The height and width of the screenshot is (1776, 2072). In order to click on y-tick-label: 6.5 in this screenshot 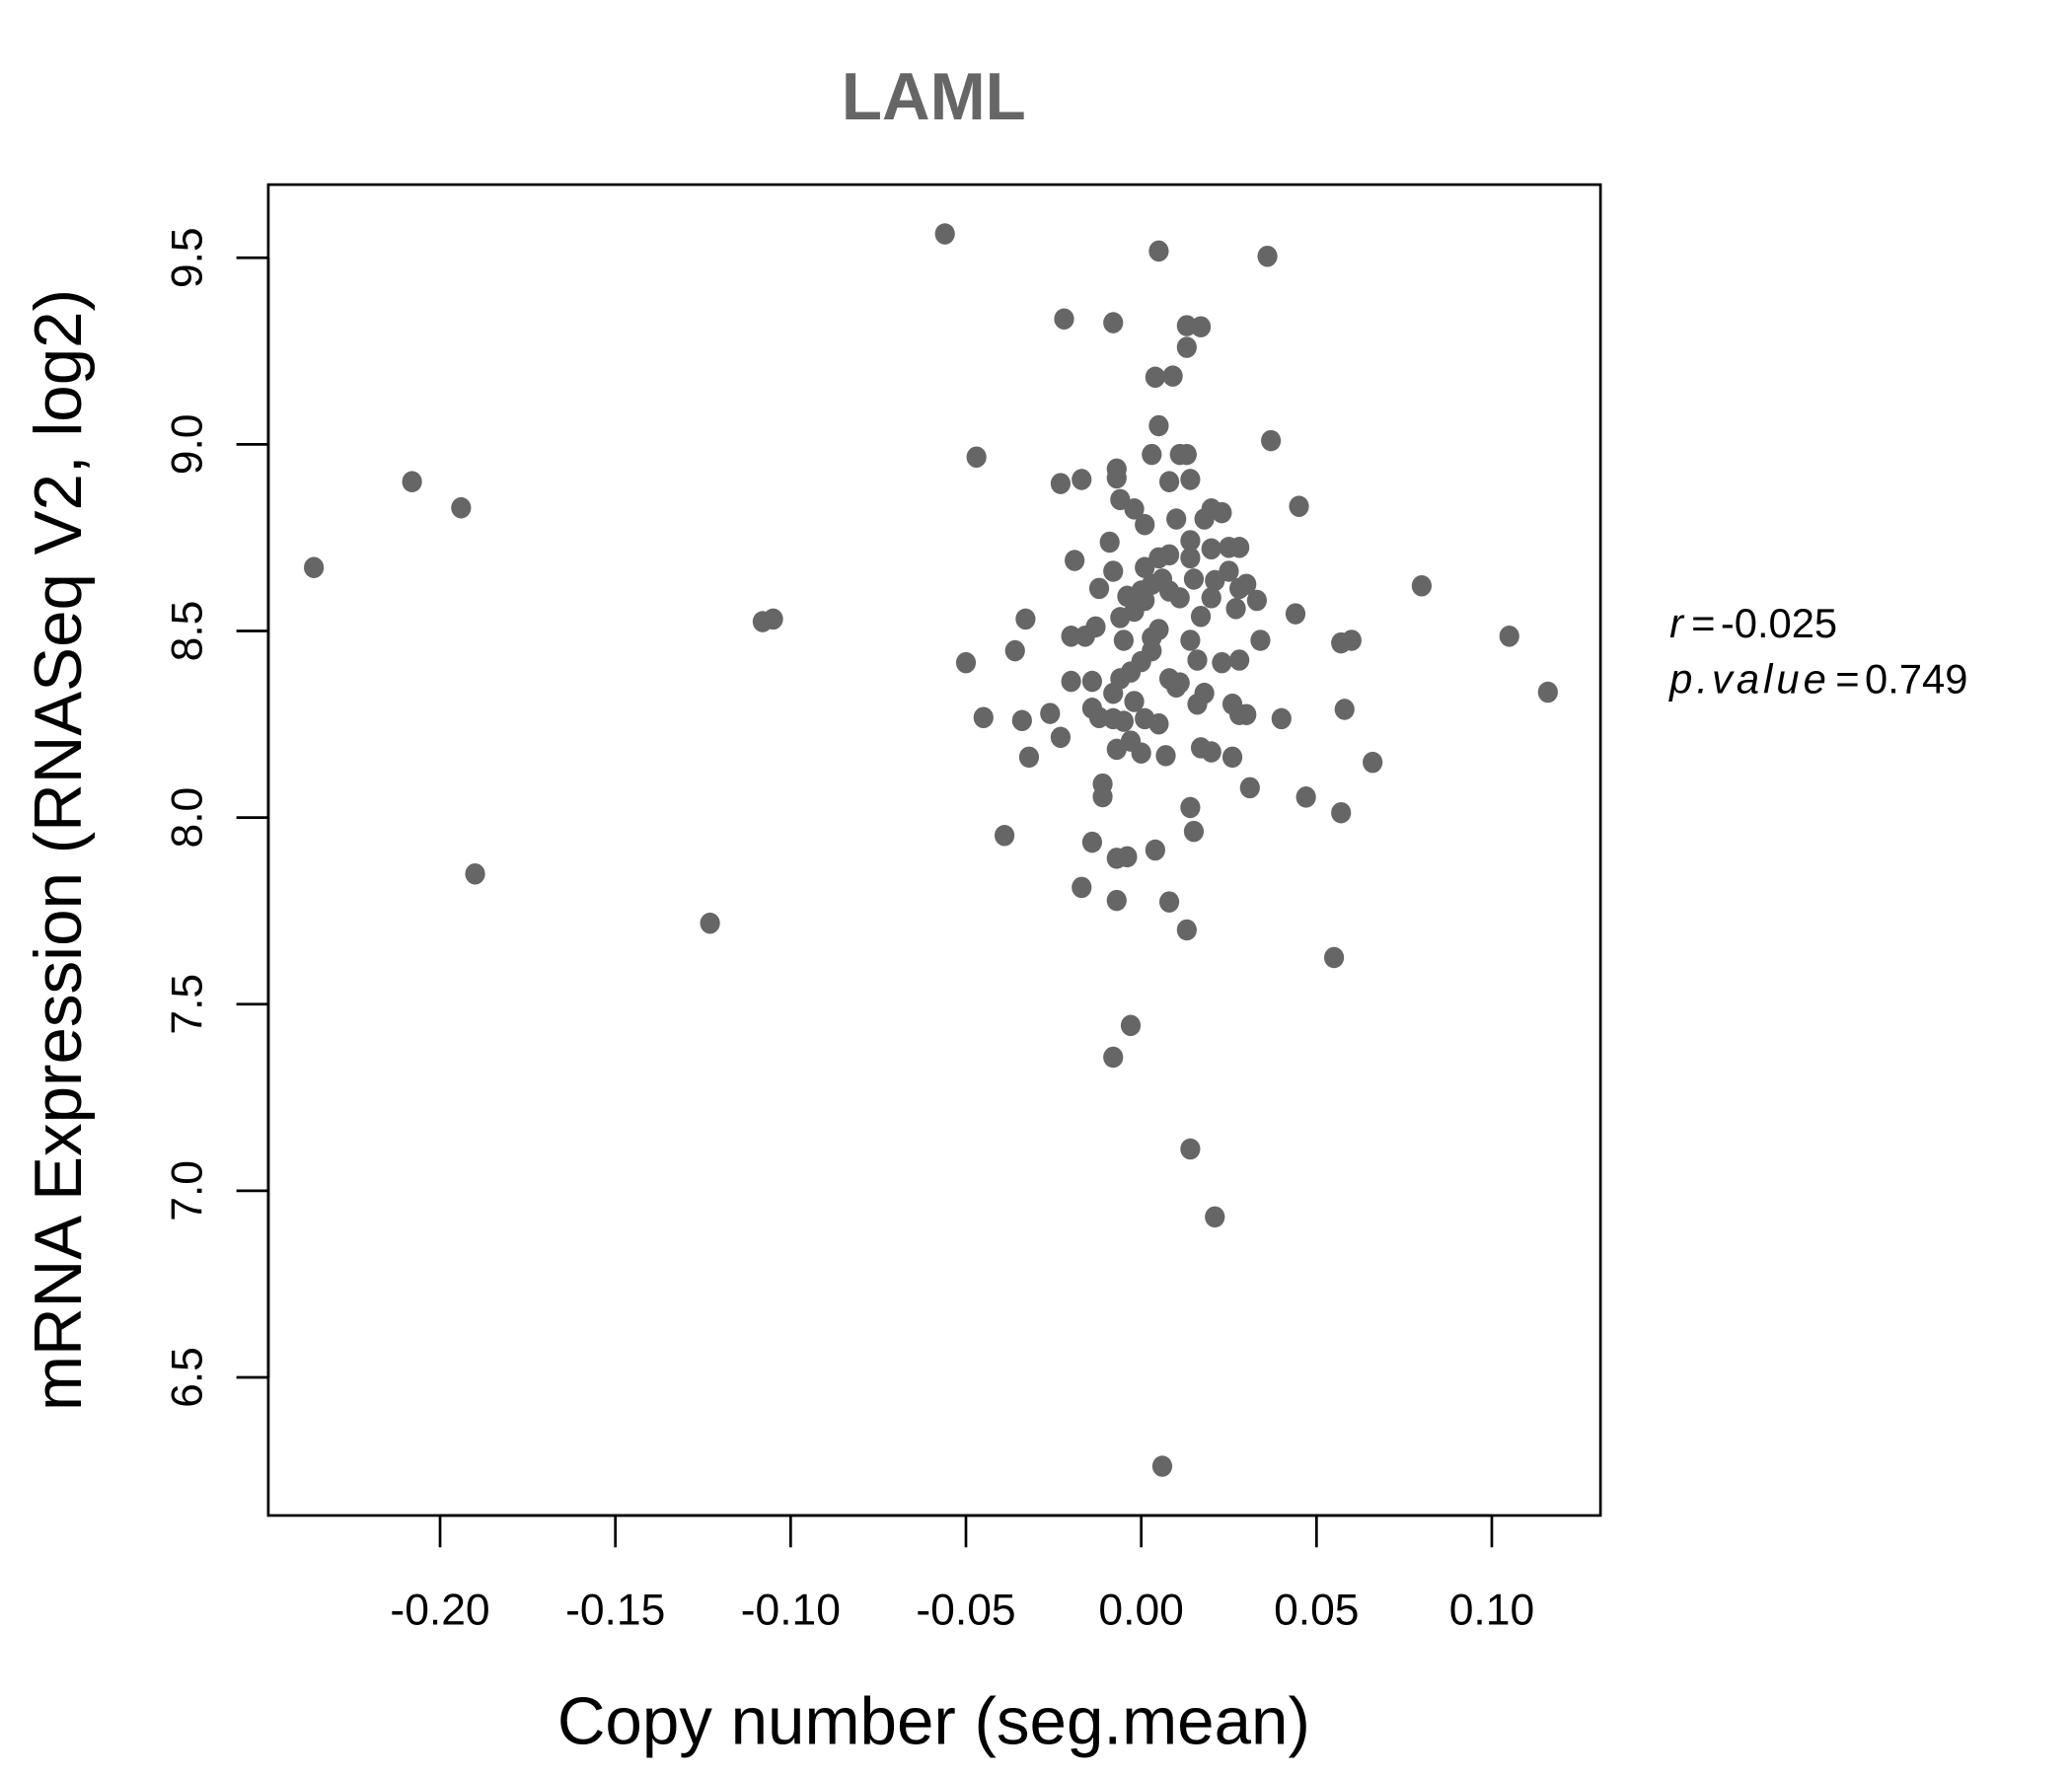, I will do `click(188, 1378)`.